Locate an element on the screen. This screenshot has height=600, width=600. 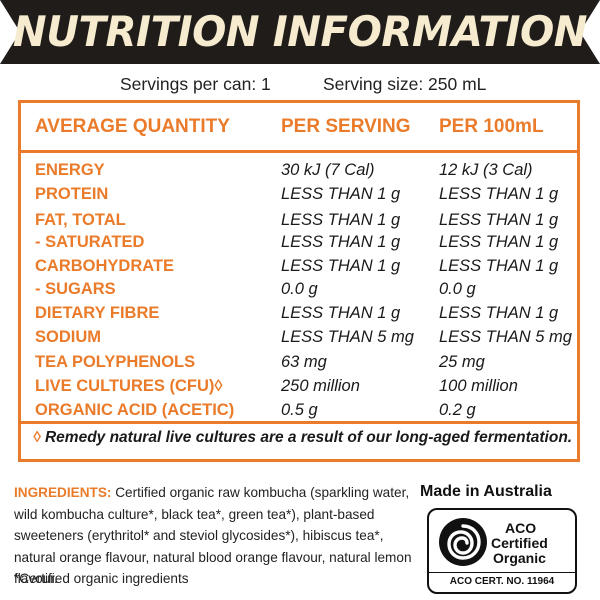
footnote-mark: ◊ is located at coordinates (37, 437).